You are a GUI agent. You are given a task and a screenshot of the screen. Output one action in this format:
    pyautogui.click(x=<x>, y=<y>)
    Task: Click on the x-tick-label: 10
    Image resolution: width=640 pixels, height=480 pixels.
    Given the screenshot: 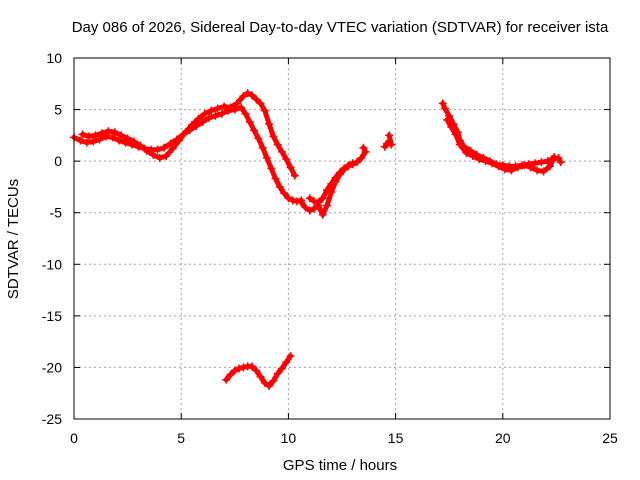 What is the action you would take?
    pyautogui.click(x=289, y=438)
    